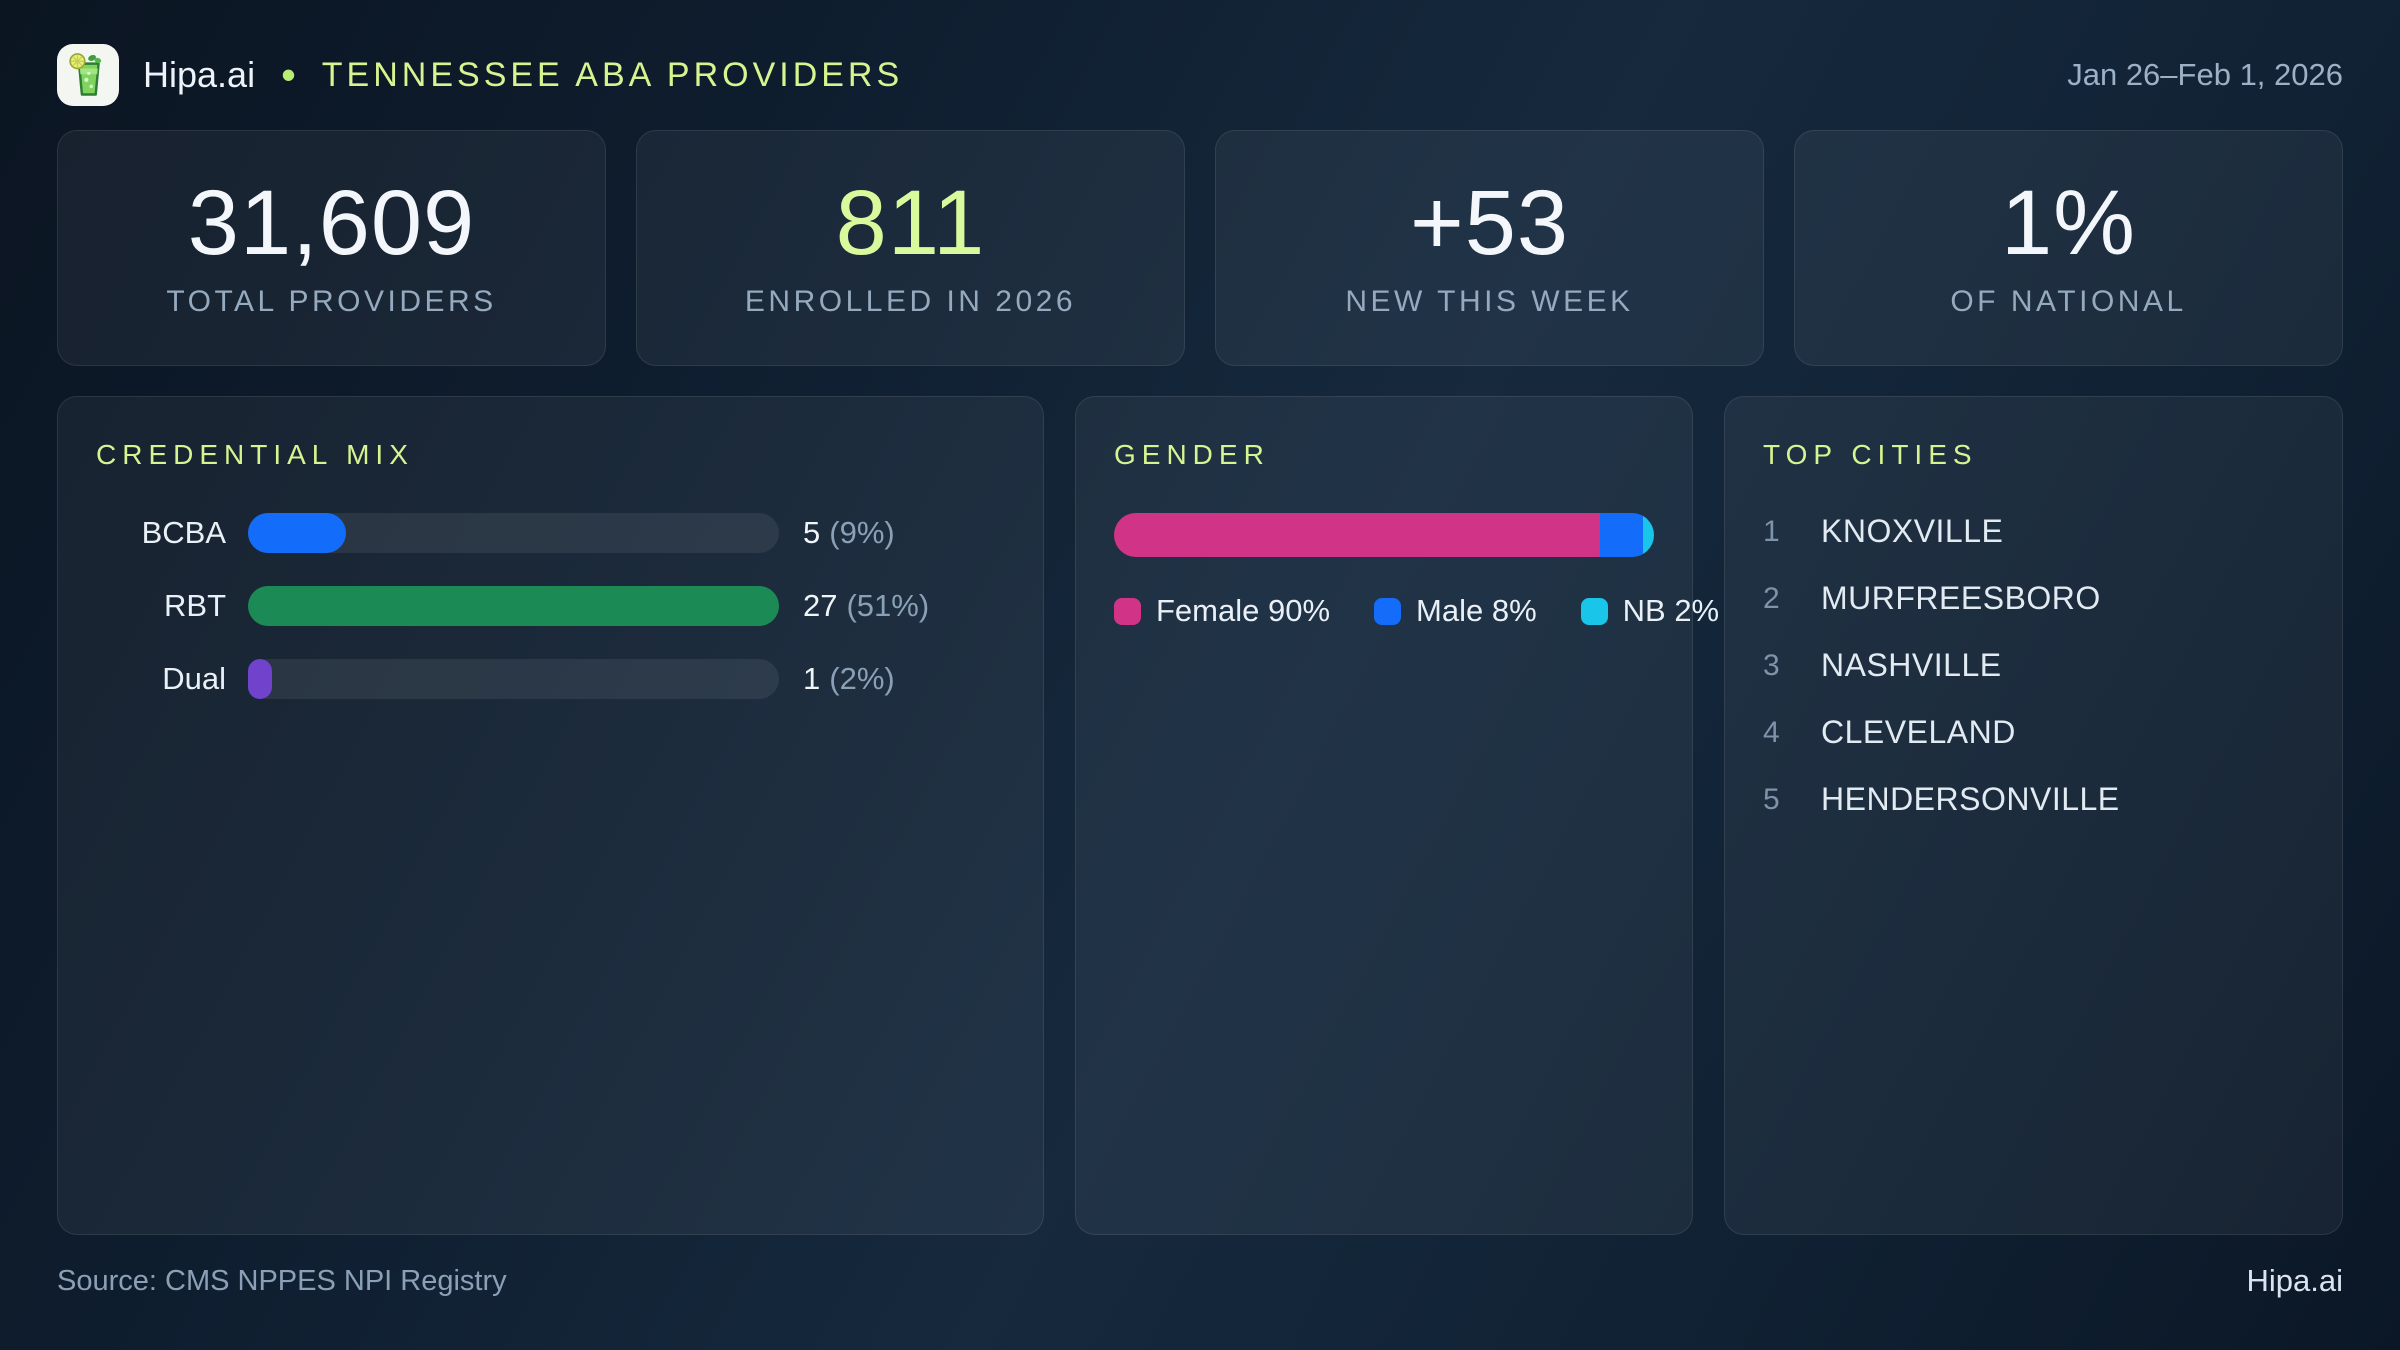 This screenshot has height=1350, width=2400. I want to click on bar-fill-rbt, so click(513, 606).